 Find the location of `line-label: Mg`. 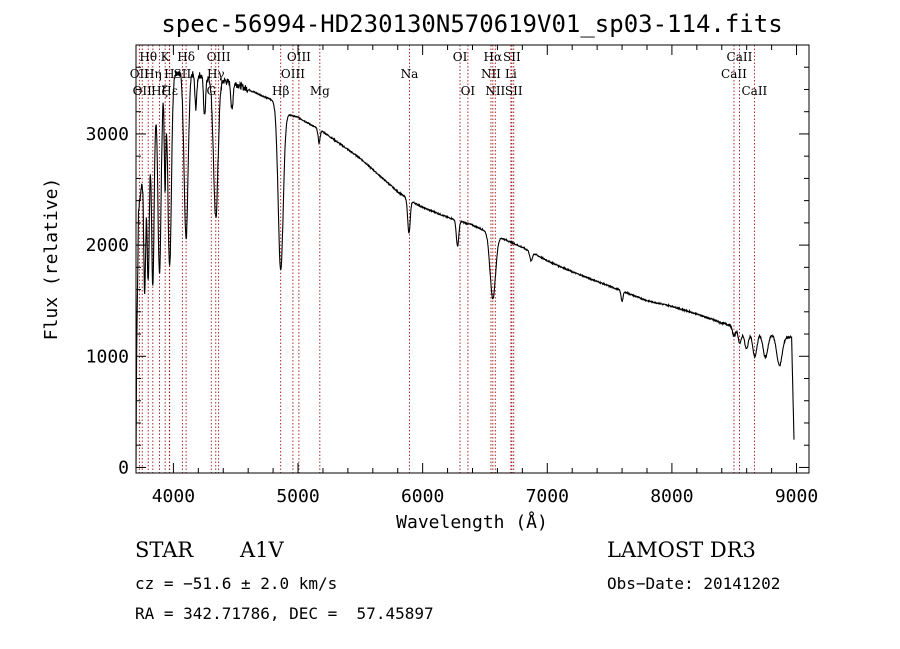

line-label: Mg is located at coordinates (320, 91).